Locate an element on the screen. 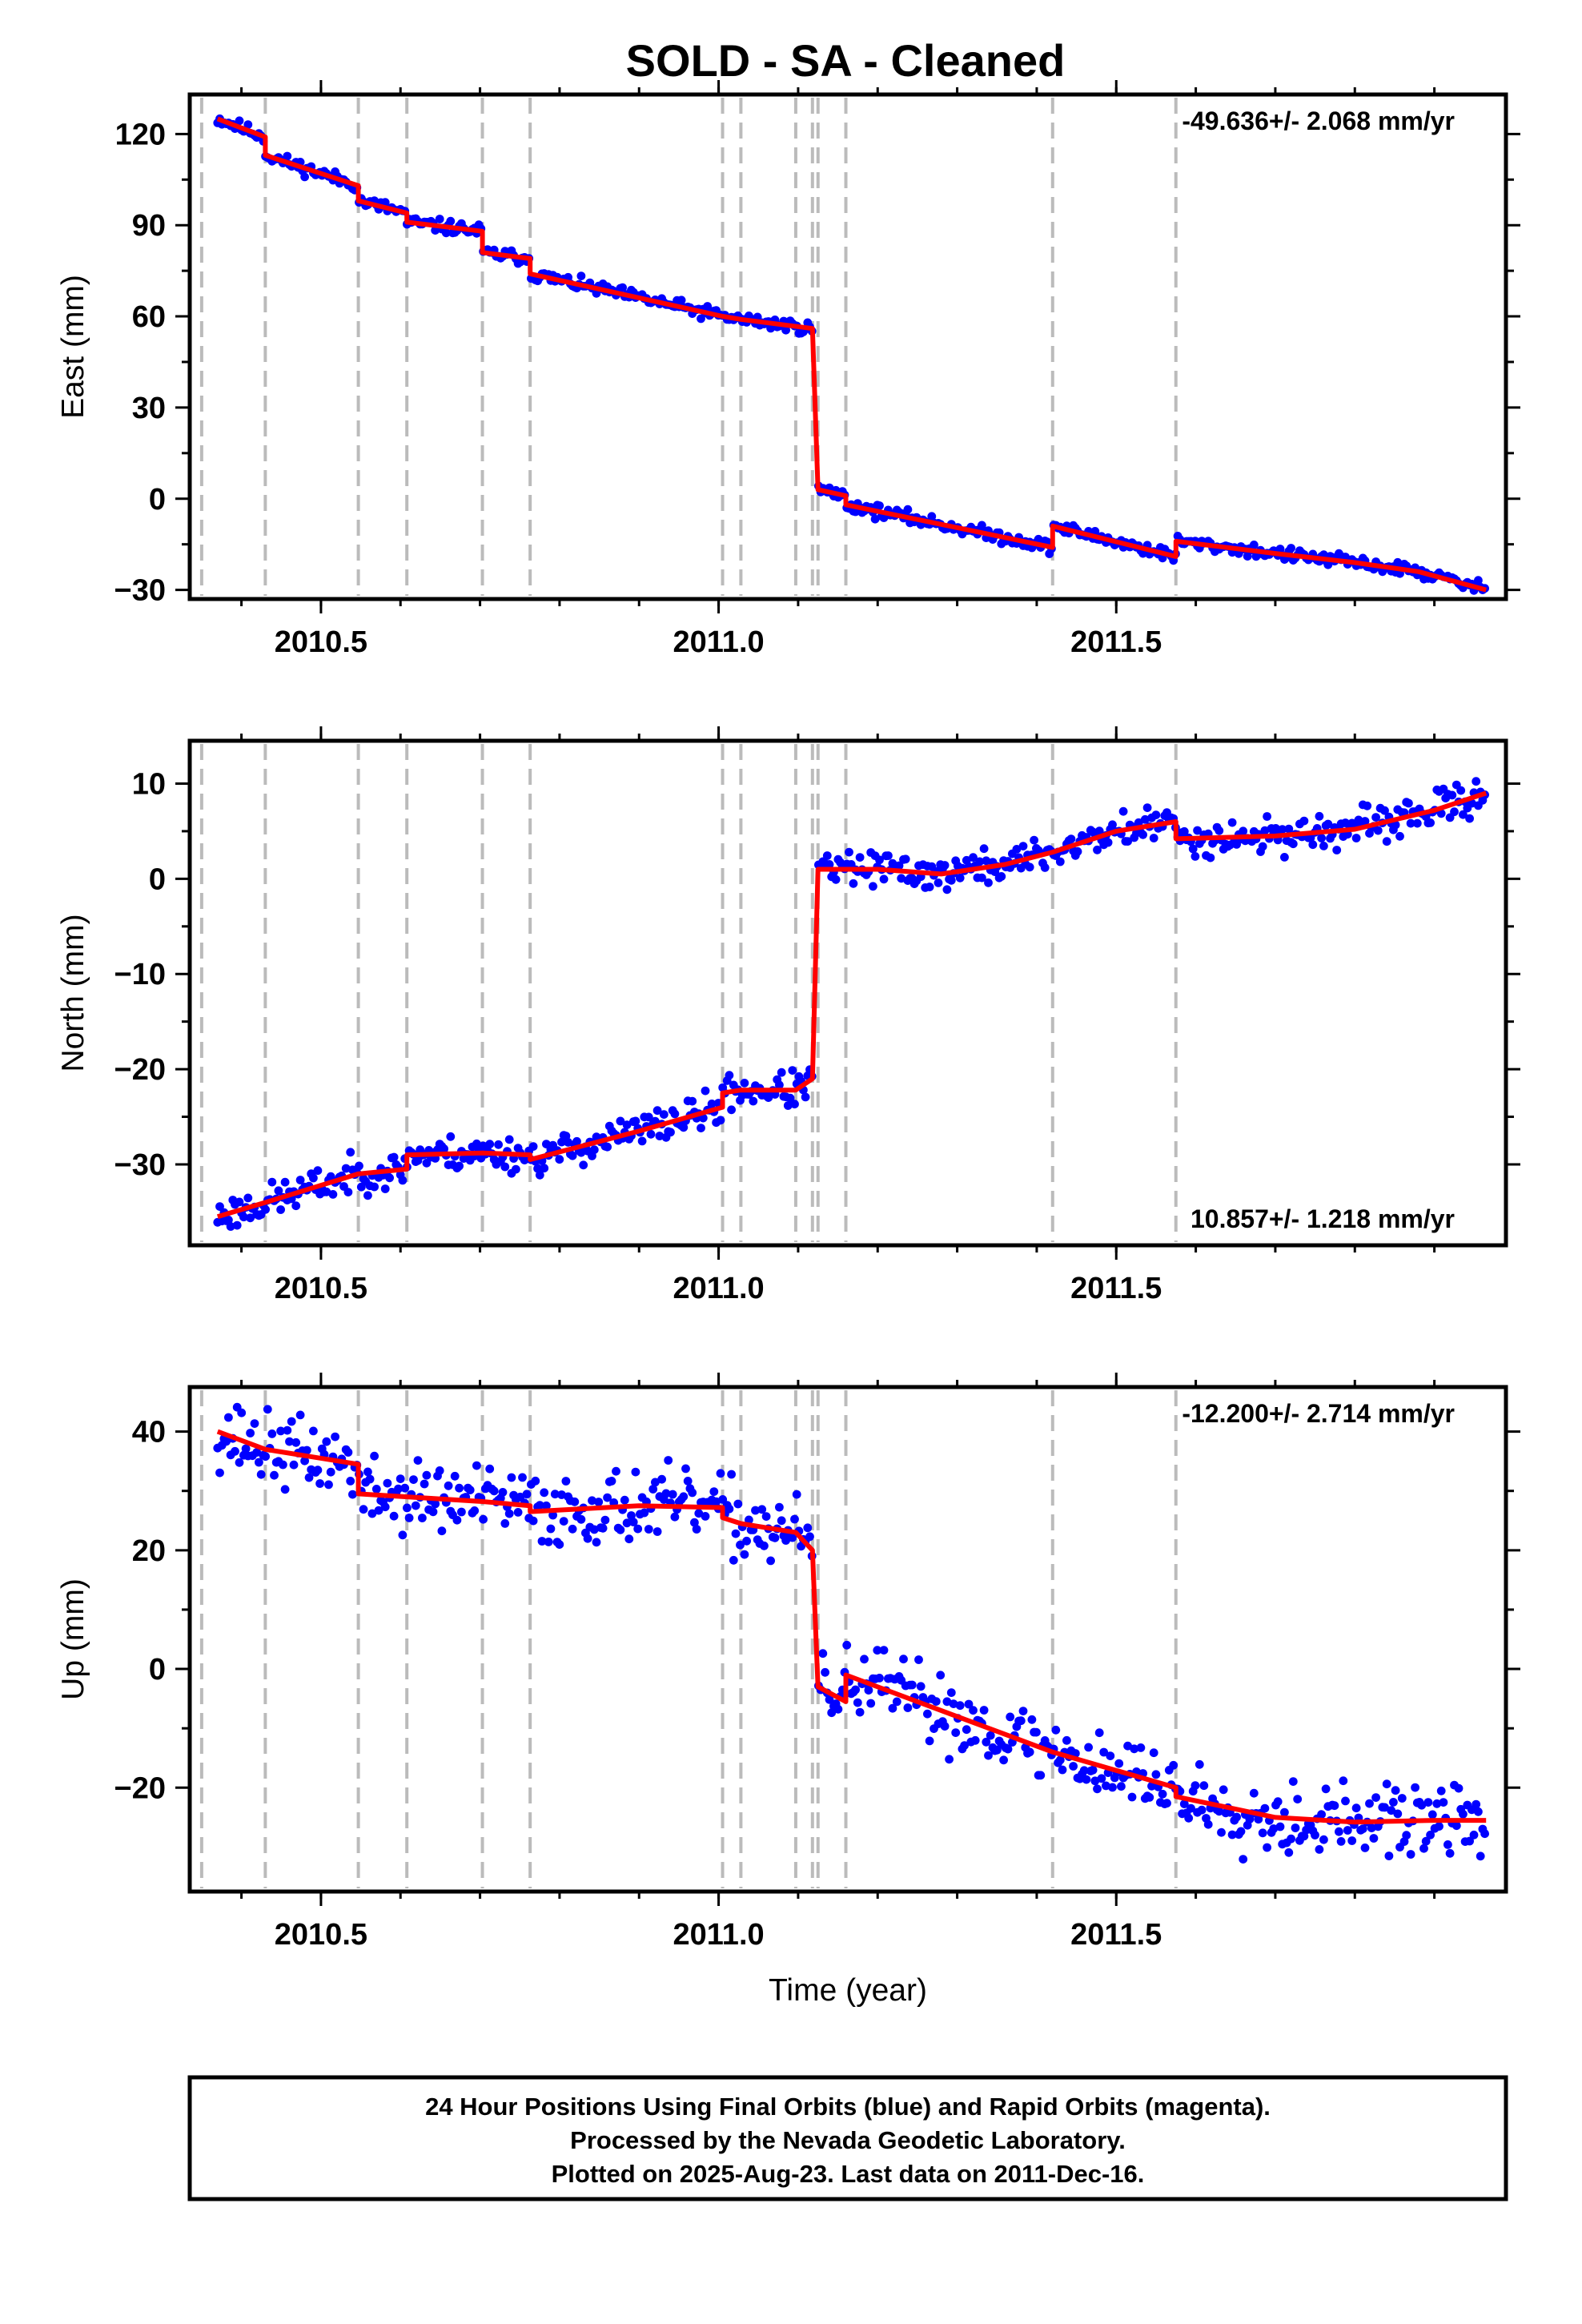 Image resolution: width=1582 pixels, height=2324 pixels. x-tick-label: 2010.5 is located at coordinates (321, 1935).